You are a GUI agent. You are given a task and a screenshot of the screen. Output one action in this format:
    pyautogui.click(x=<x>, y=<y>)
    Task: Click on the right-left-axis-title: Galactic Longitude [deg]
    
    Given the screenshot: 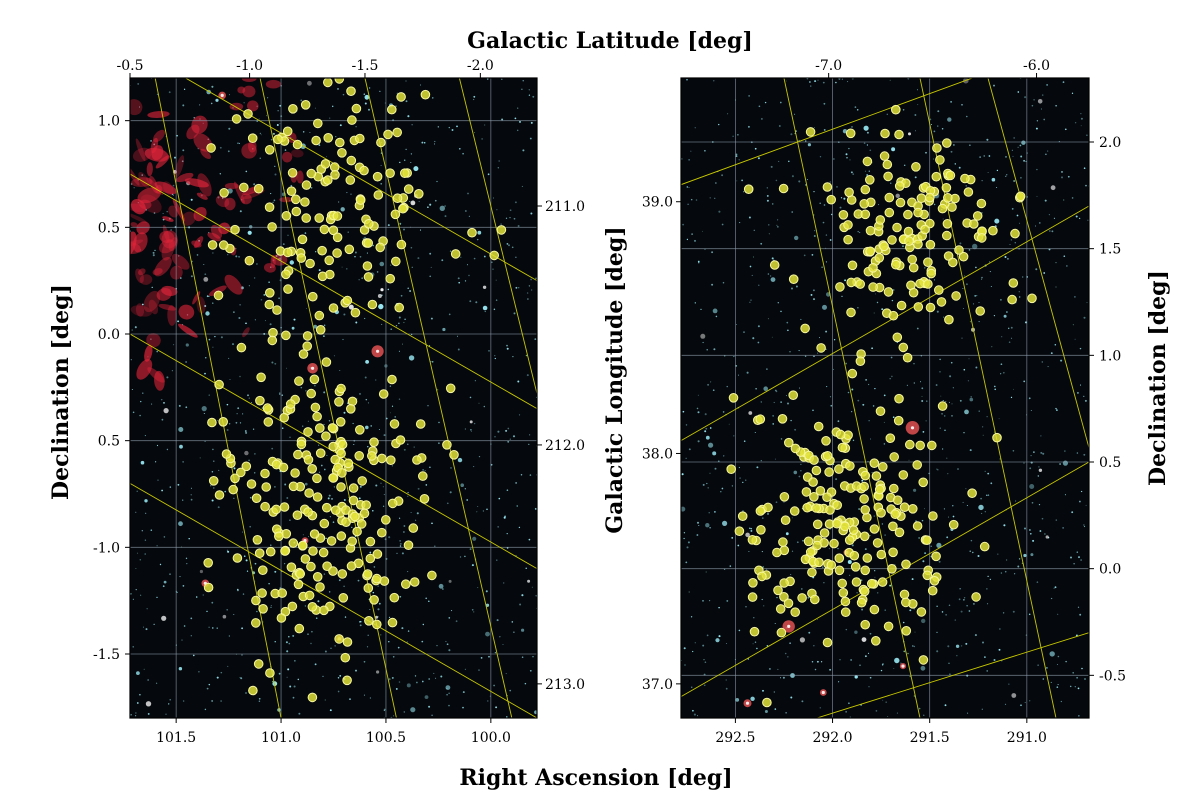 What is the action you would take?
    pyautogui.click(x=615, y=379)
    